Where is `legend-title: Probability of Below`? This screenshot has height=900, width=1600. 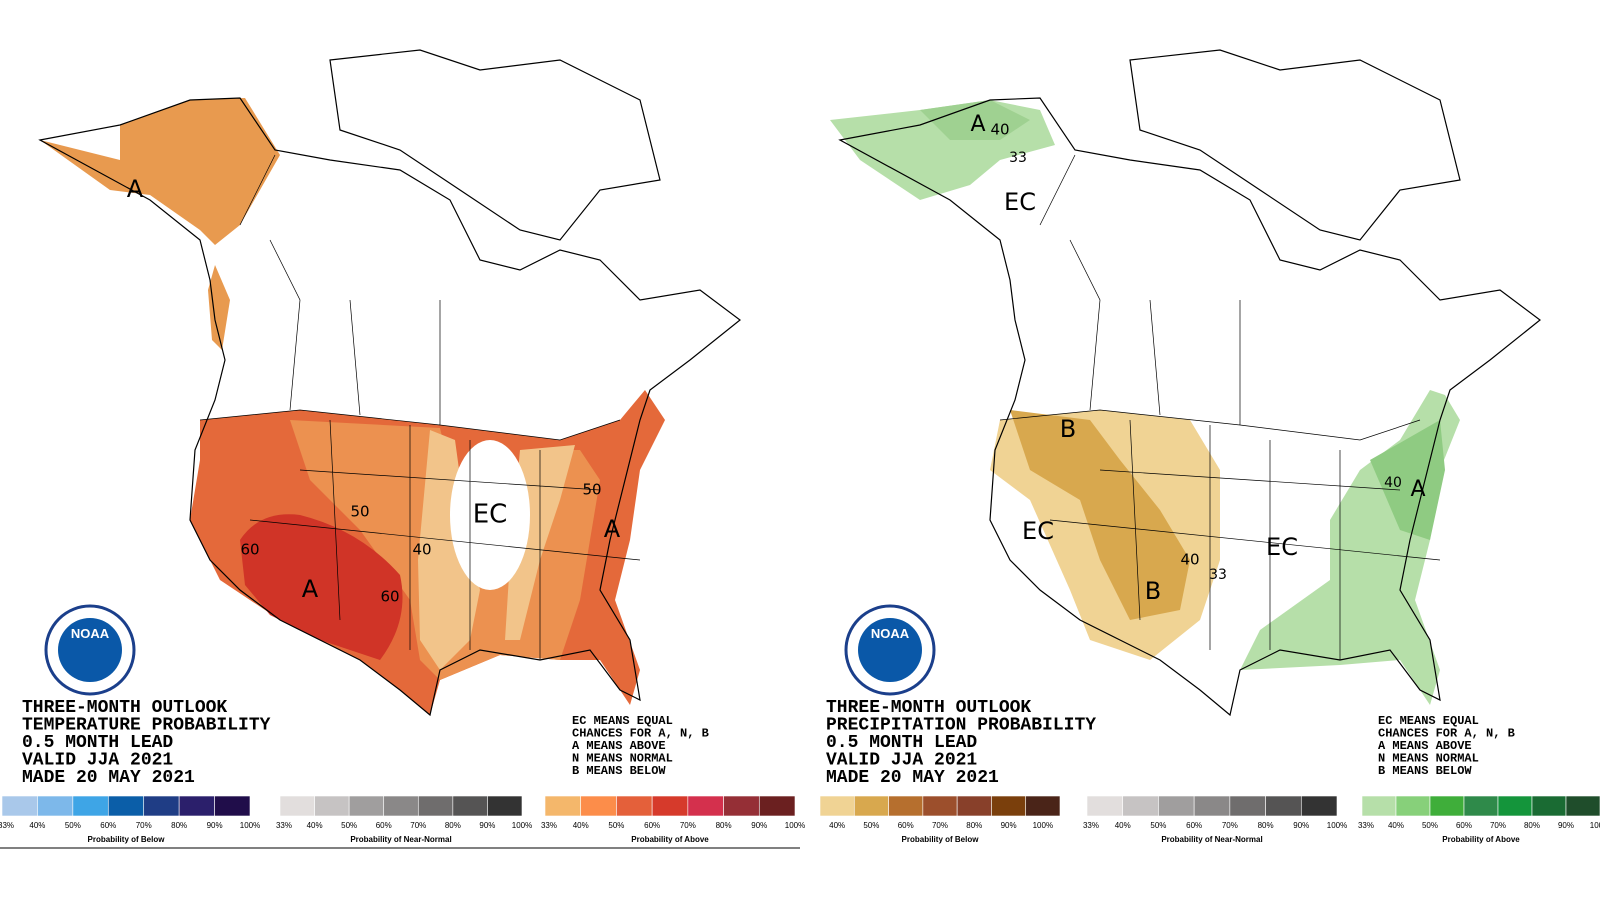 legend-title: Probability of Below is located at coordinates (941, 839).